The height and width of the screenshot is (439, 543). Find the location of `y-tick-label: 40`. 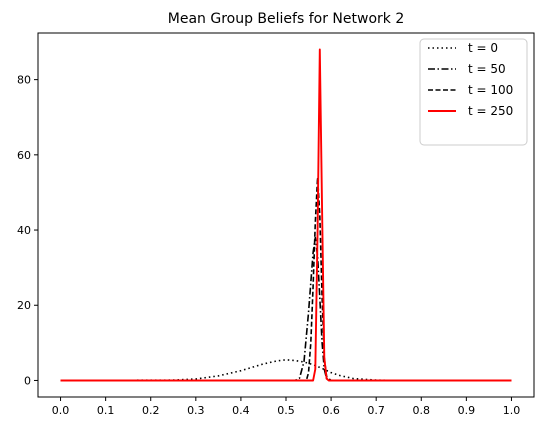

y-tick-label: 40 is located at coordinates (24, 230).